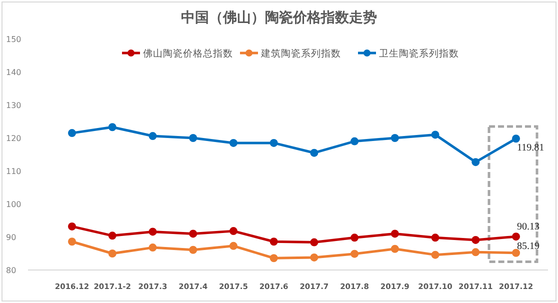  I want to click on y-tick-label: 110, so click(14, 171).